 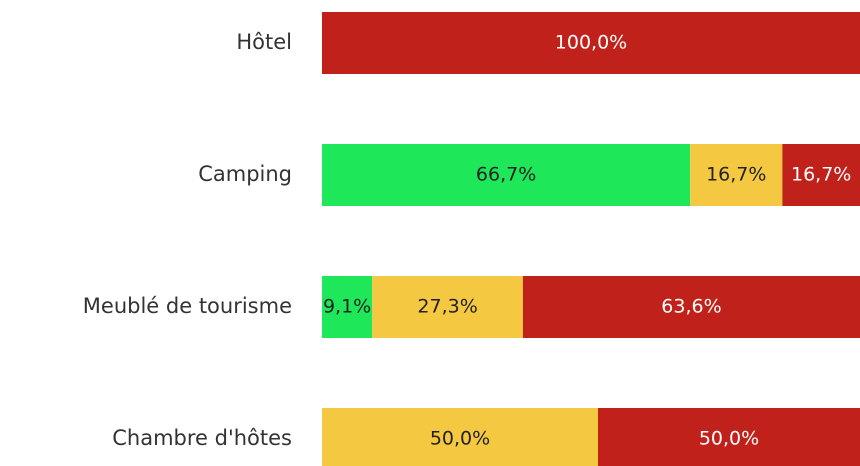 I want to click on value-label: 66,7%, so click(x=506, y=175).